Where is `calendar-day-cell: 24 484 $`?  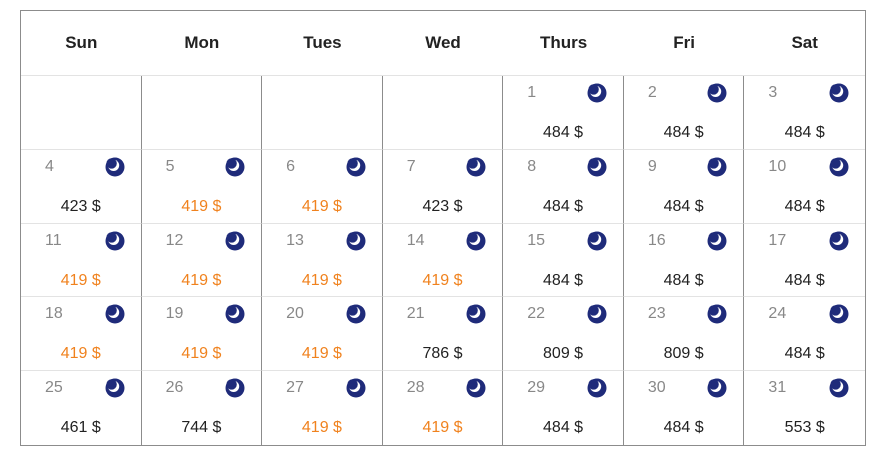
calendar-day-cell: 24 484 $ is located at coordinates (804, 334).